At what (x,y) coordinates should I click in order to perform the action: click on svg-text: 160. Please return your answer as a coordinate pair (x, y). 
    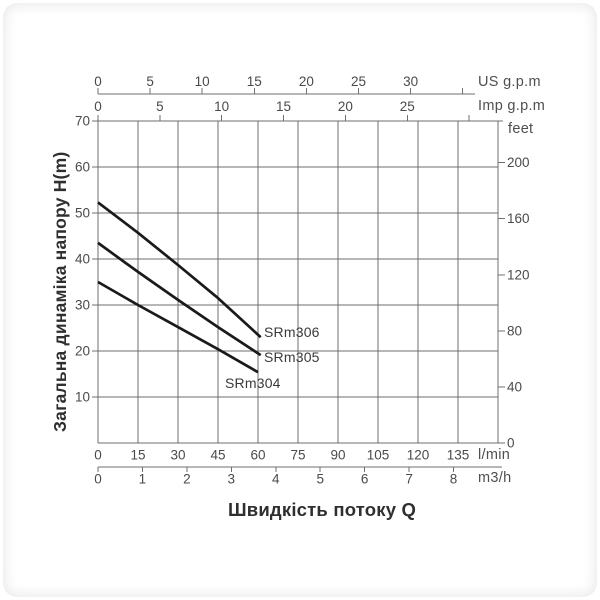
    Looking at the image, I should click on (518, 218).